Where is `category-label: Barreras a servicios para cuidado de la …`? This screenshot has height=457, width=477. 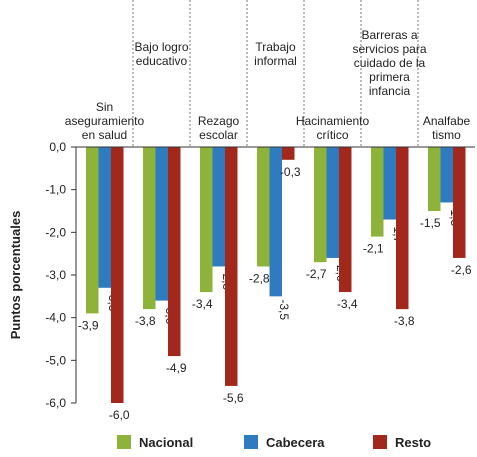
category-label: Barreras a servicios para cuidado de la … is located at coordinates (389, 63).